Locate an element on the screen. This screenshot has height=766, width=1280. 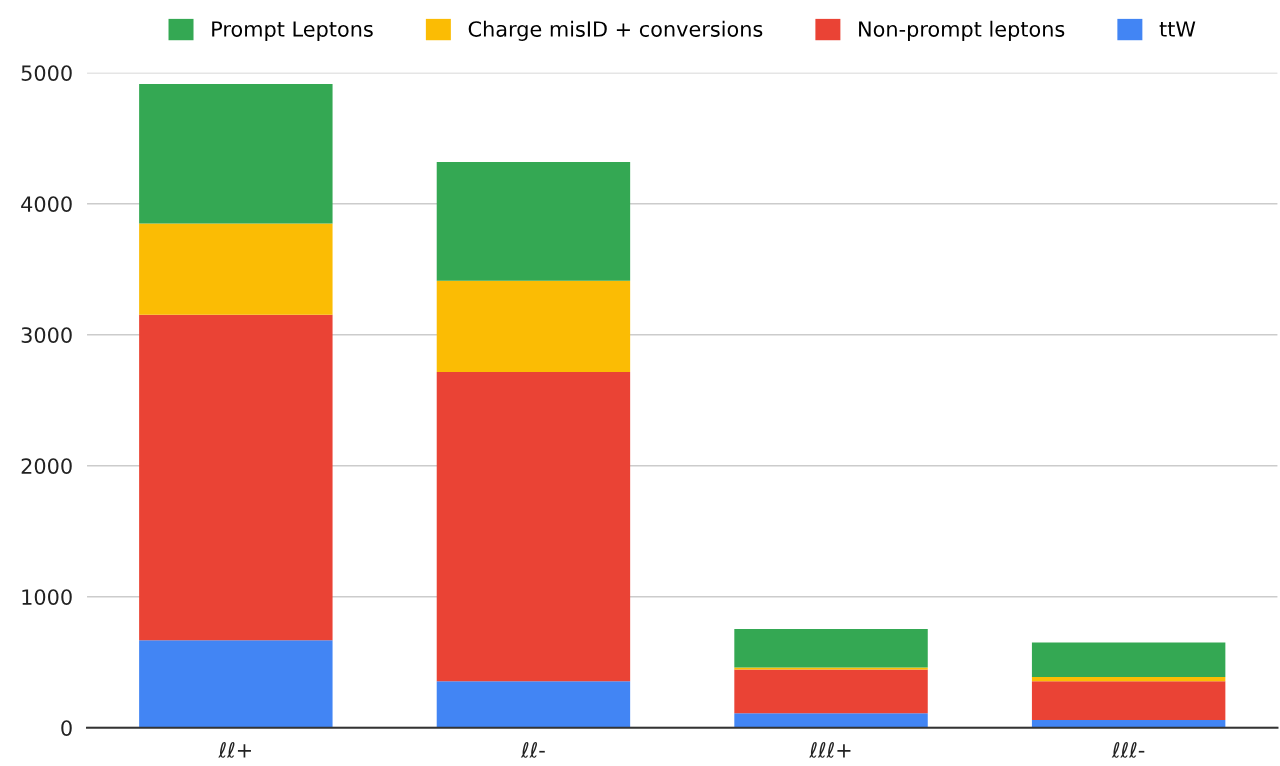
legend-label: ttW is located at coordinates (1177, 29).